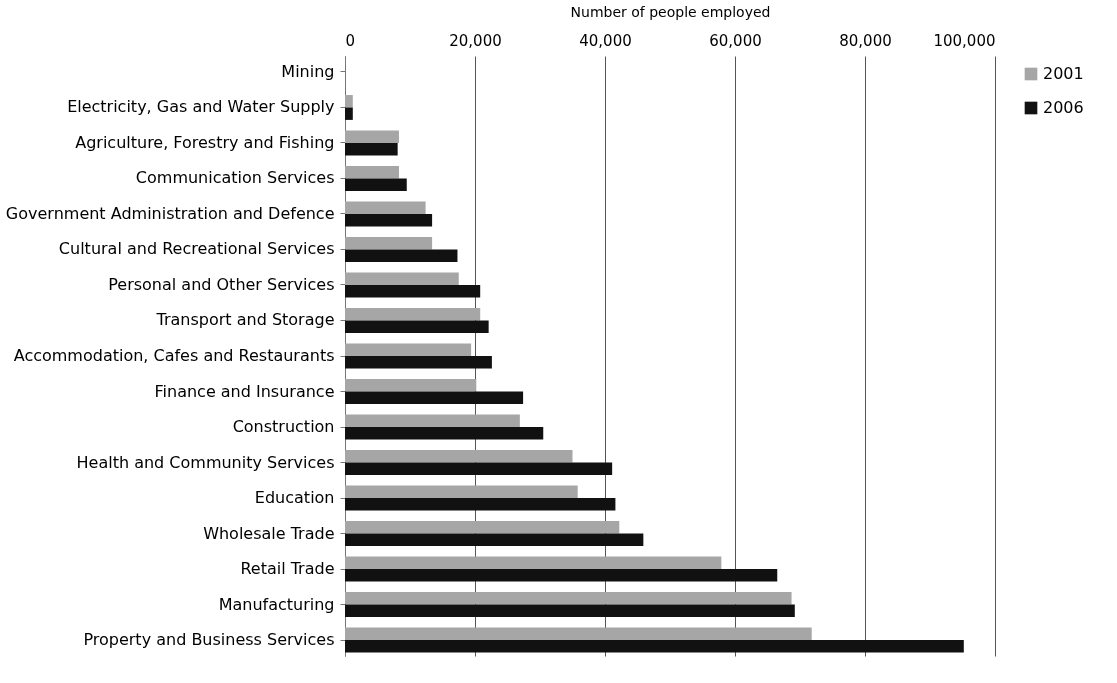 The width and height of the screenshot is (1117, 683). I want to click on x-axis-title: Number of people employed, so click(670, 11).